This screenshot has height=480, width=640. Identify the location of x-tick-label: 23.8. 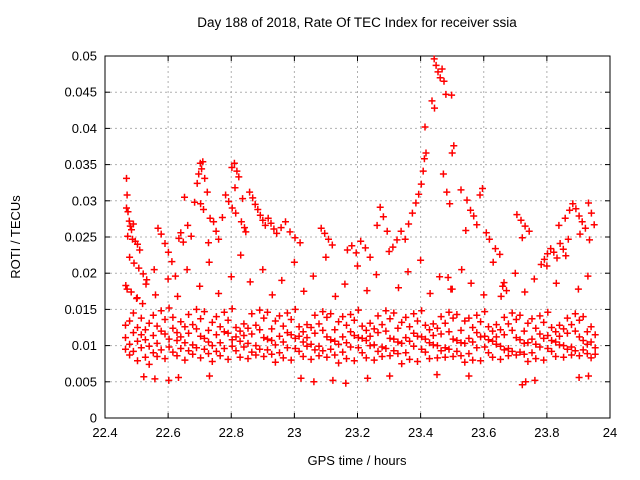
(546, 432).